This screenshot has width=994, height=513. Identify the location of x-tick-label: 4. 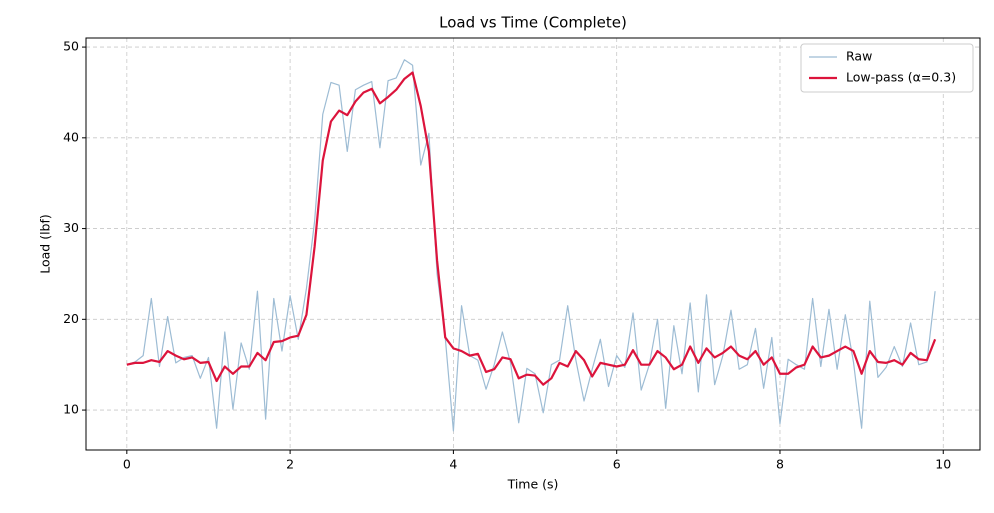
(453, 464).